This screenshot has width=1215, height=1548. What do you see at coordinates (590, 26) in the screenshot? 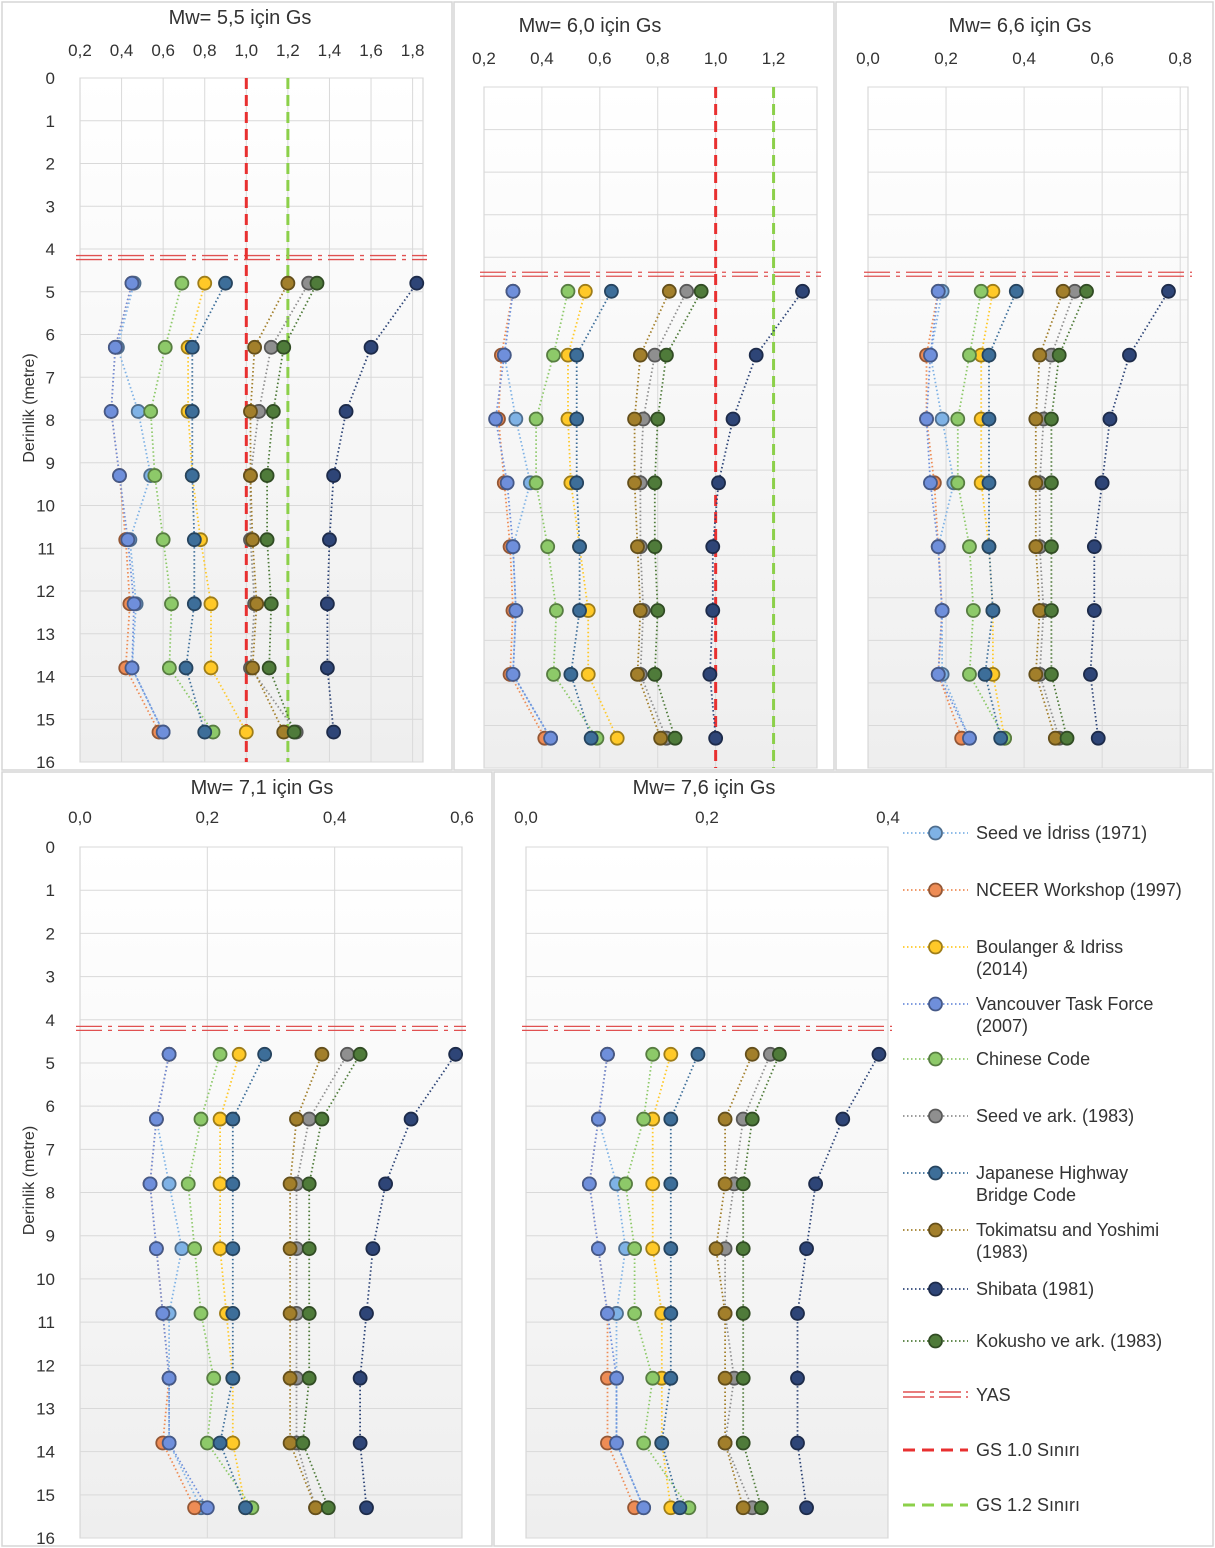
I see `chart-title: Mw= 6,0 için Gs` at bounding box center [590, 26].